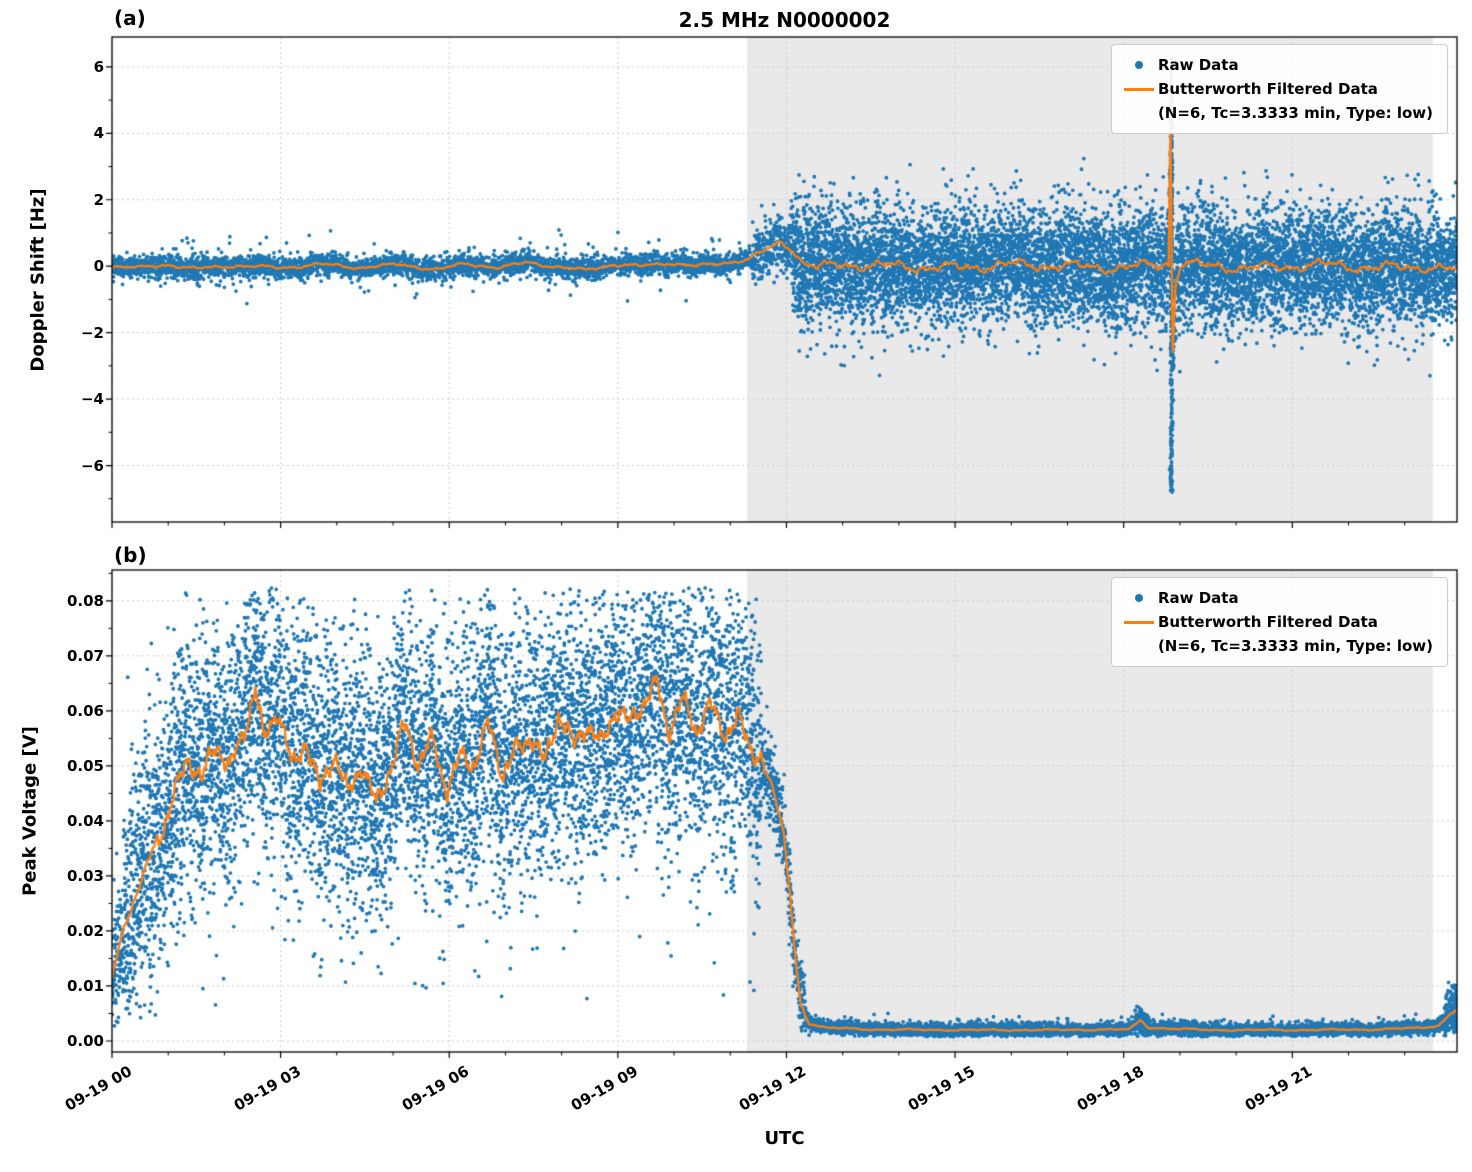 The height and width of the screenshot is (1172, 1472). Describe the element at coordinates (92, 399) in the screenshot. I see `y-tick-label-a-5: −4` at that location.